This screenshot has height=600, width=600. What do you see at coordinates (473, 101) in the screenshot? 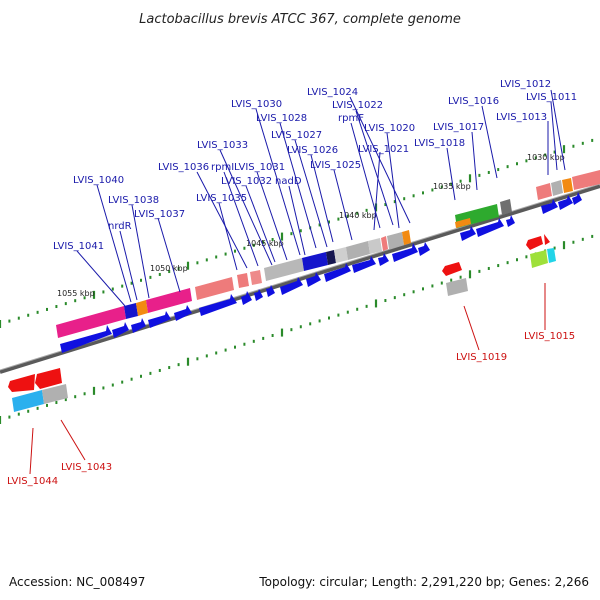
I see `gene-label: LVIS_1016` at bounding box center [473, 101].